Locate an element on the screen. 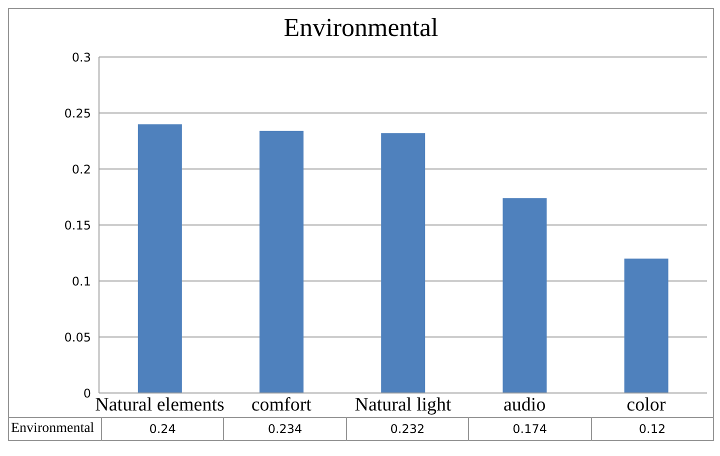 Image resolution: width=720 pixels, height=456 pixels. data-label: 0.24 is located at coordinates (162, 429).